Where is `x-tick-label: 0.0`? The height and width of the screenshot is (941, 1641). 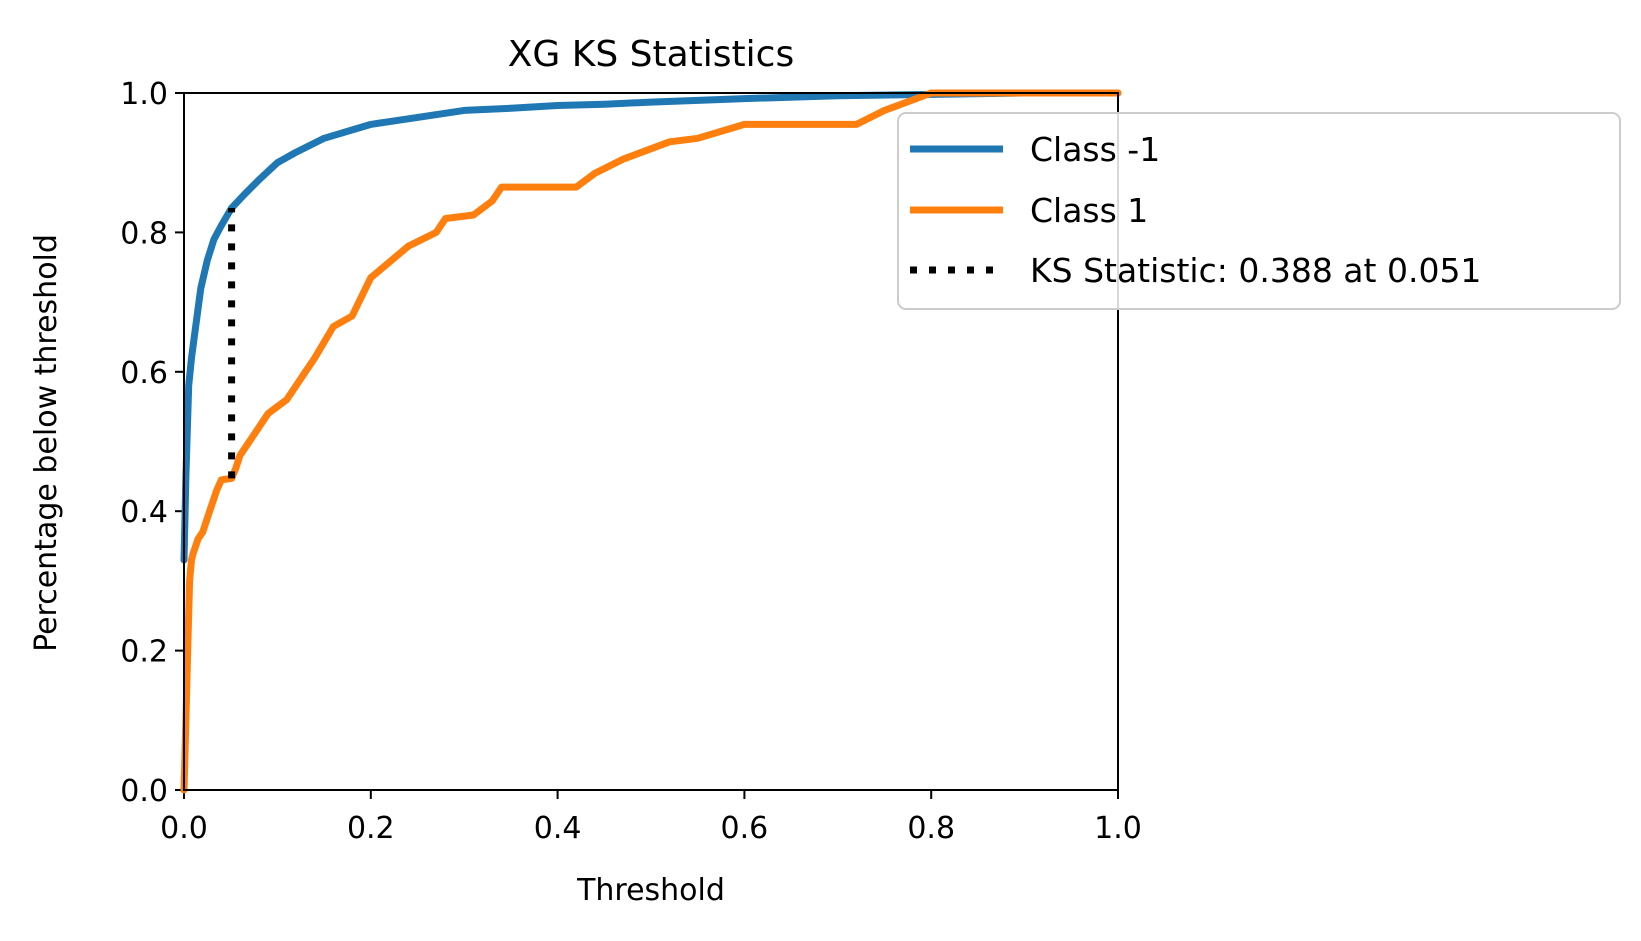
x-tick-label: 0.0 is located at coordinates (184, 828).